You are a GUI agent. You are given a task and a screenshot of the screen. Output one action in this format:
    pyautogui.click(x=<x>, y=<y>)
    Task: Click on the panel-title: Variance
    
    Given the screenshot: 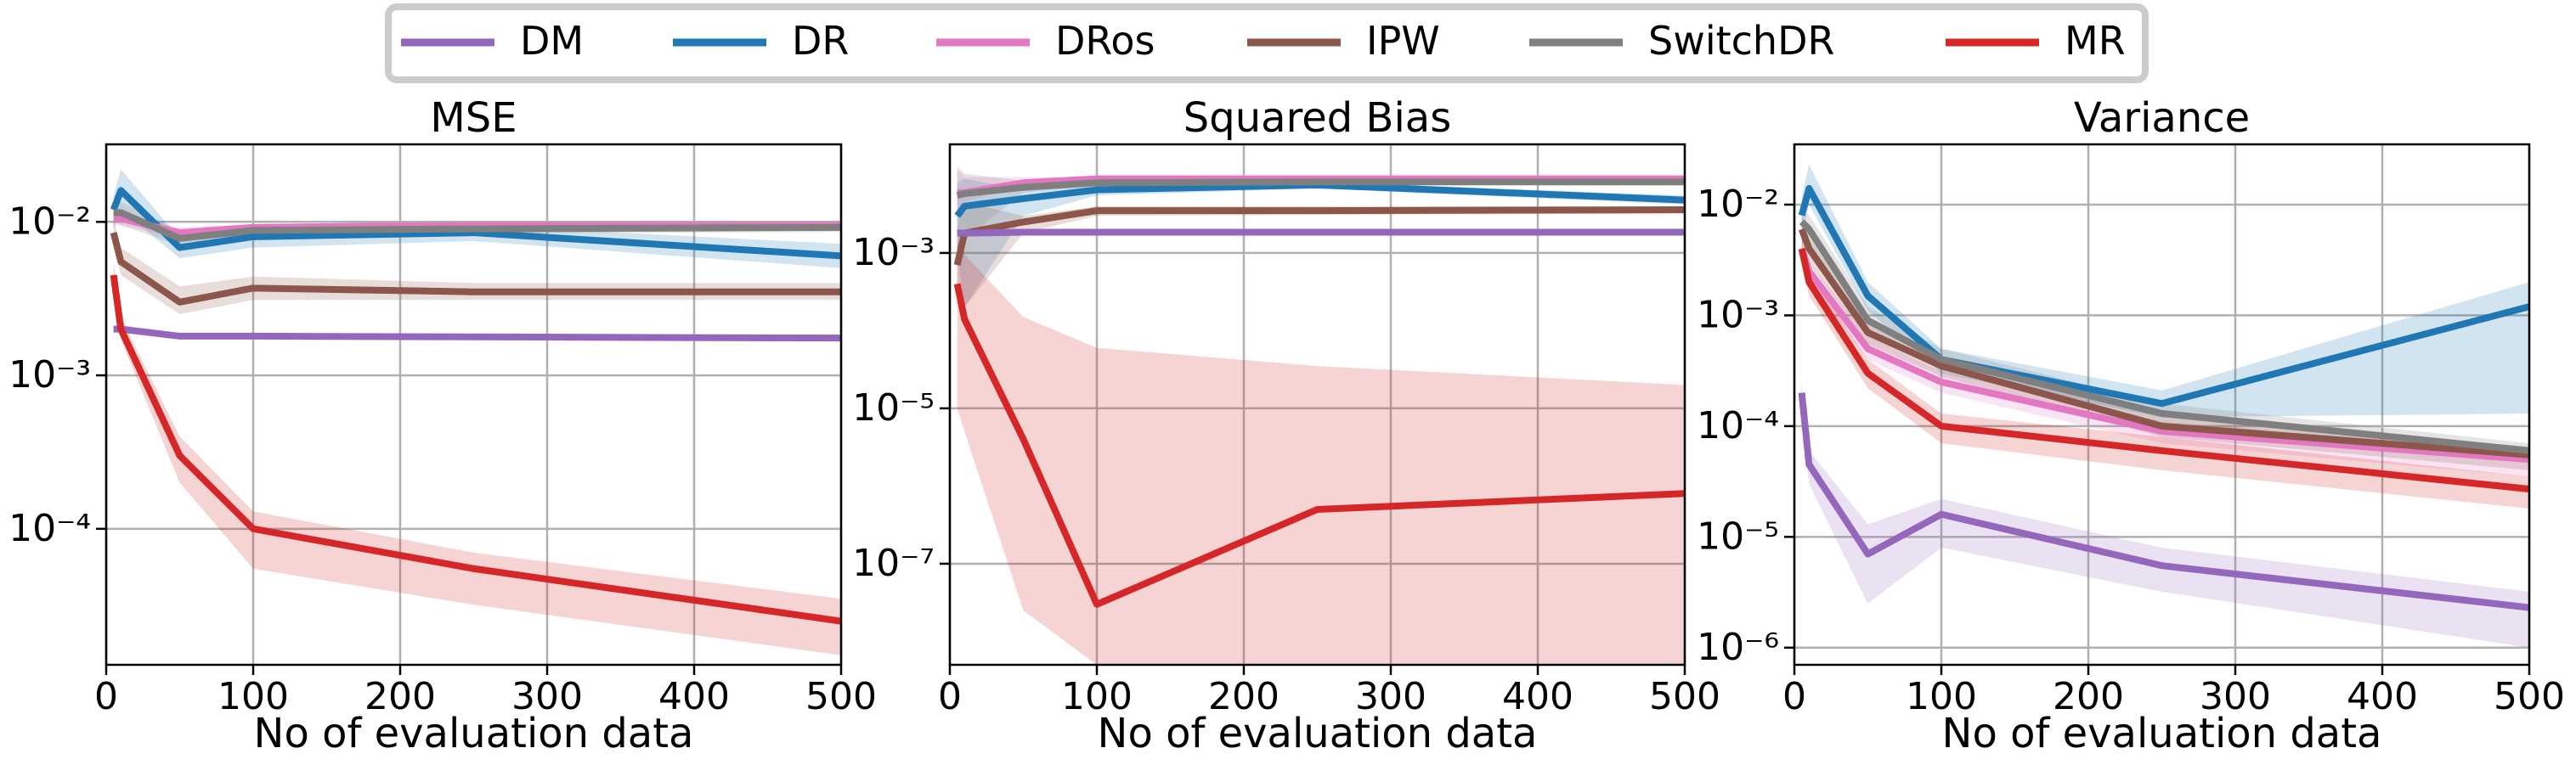 What is the action you would take?
    pyautogui.click(x=2162, y=118)
    